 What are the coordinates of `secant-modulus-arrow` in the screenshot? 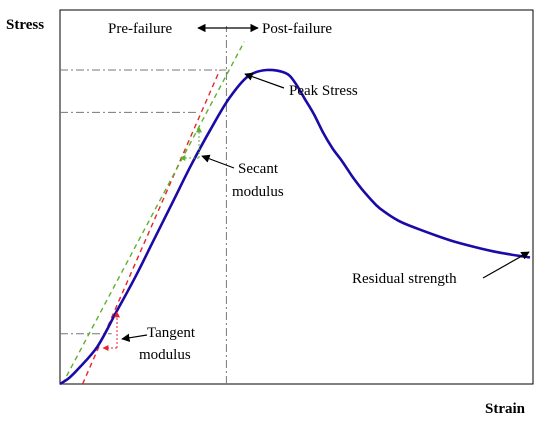 It's located at (218, 161).